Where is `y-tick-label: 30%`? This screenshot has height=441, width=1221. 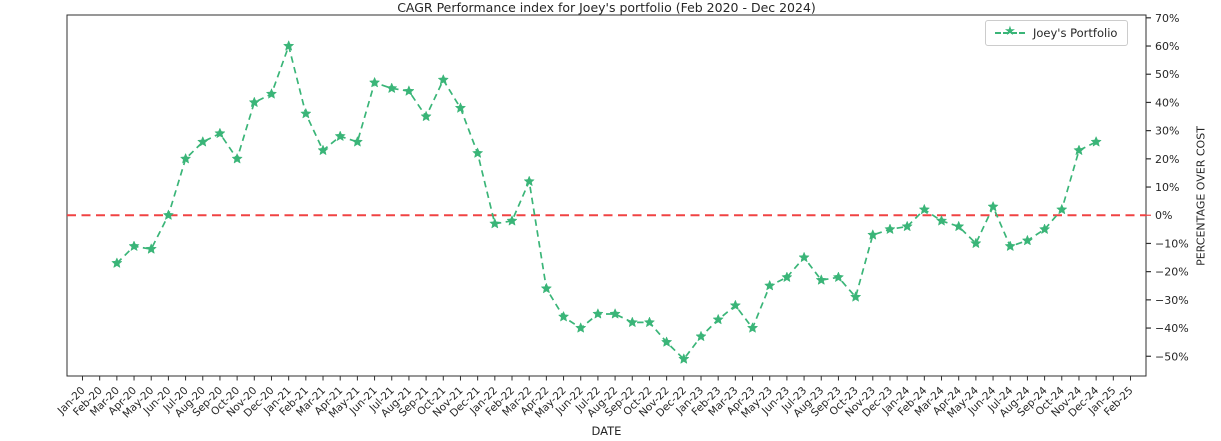 y-tick-label: 30% is located at coordinates (1167, 131).